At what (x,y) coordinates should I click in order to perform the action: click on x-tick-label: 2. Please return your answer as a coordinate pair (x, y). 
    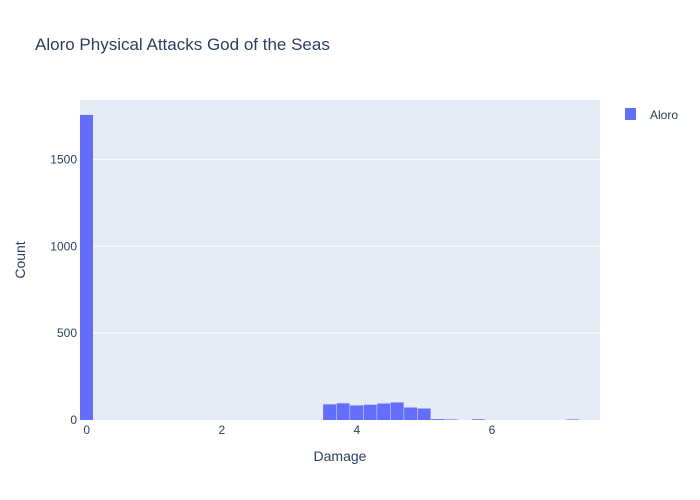
    Looking at the image, I should click on (221, 430).